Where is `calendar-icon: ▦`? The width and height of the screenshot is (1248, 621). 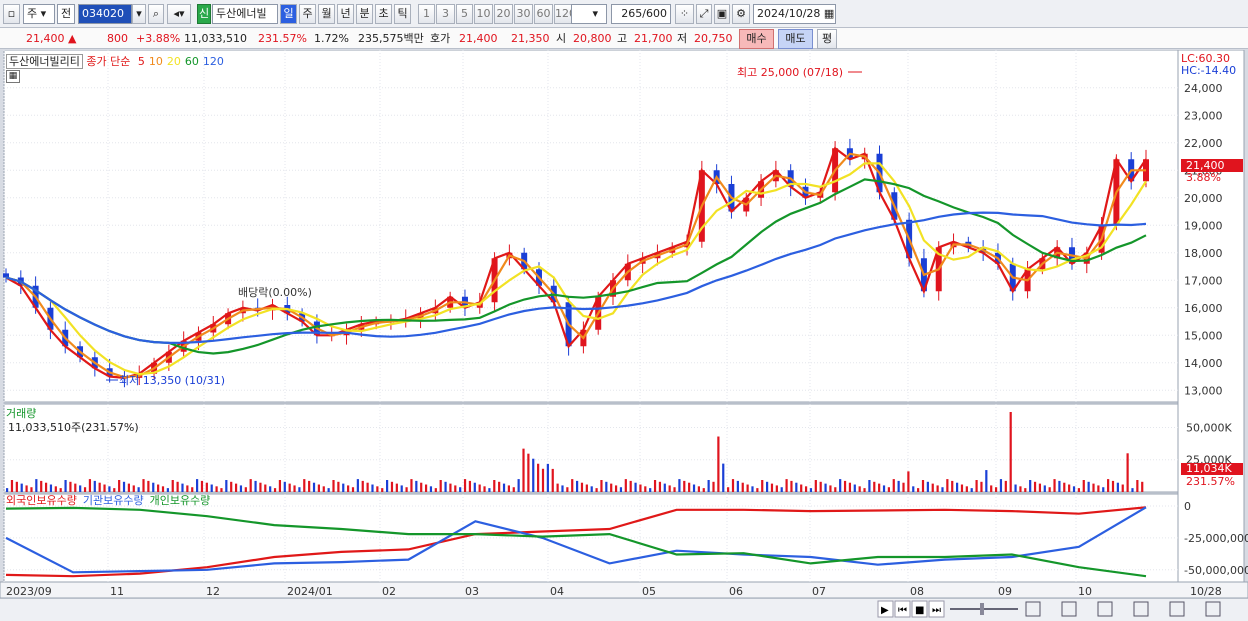 calendar-icon: ▦ is located at coordinates (829, 13).